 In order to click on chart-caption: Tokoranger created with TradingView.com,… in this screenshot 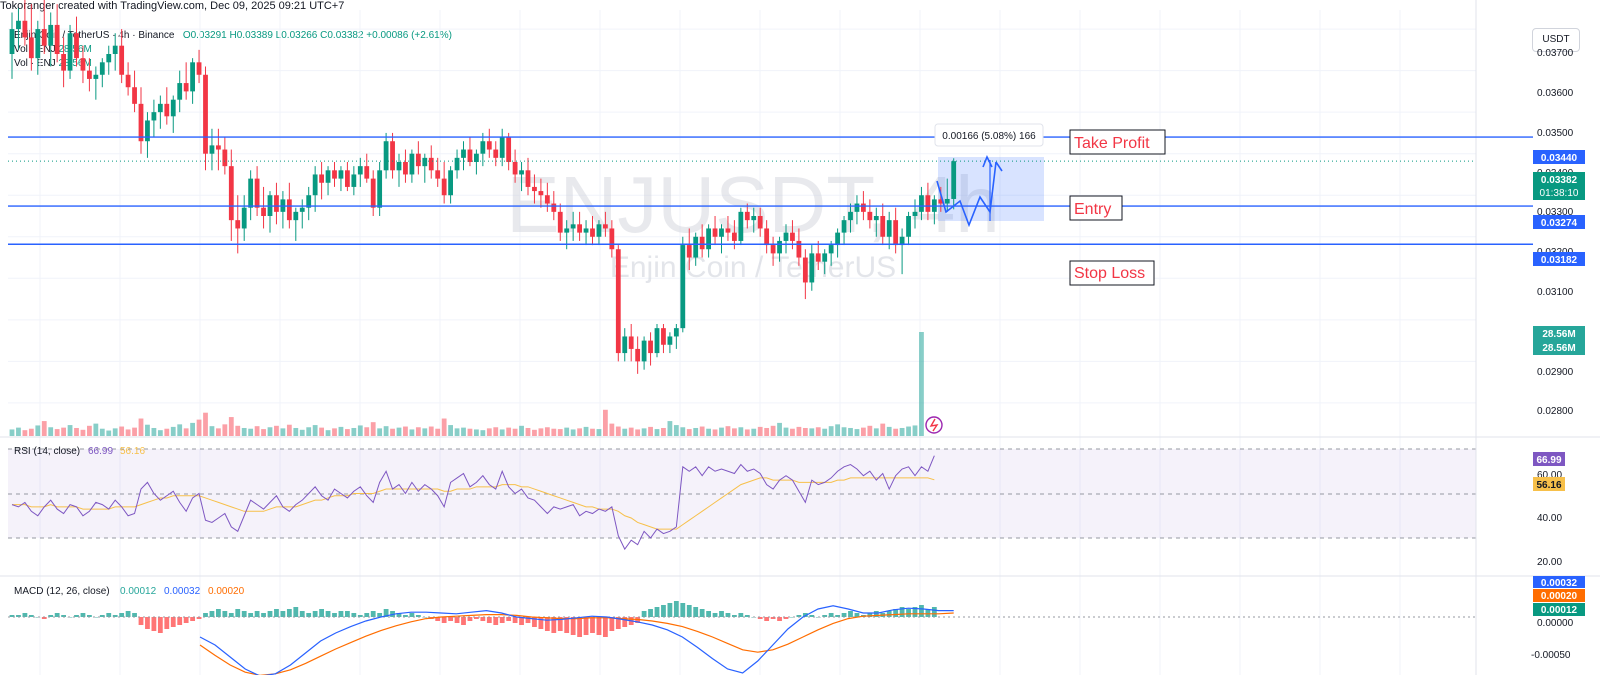, I will do `click(172, 6)`.